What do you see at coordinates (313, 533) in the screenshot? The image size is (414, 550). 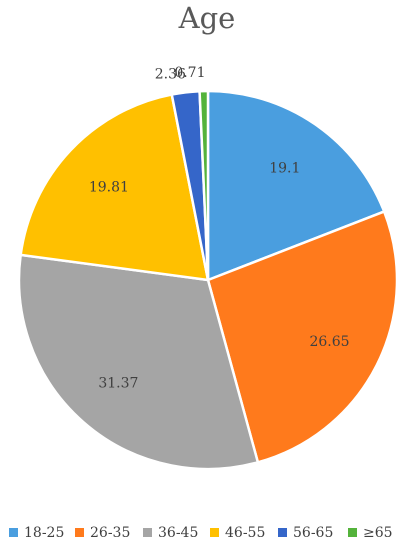 I see `legend-label-56-65: 56-65` at bounding box center [313, 533].